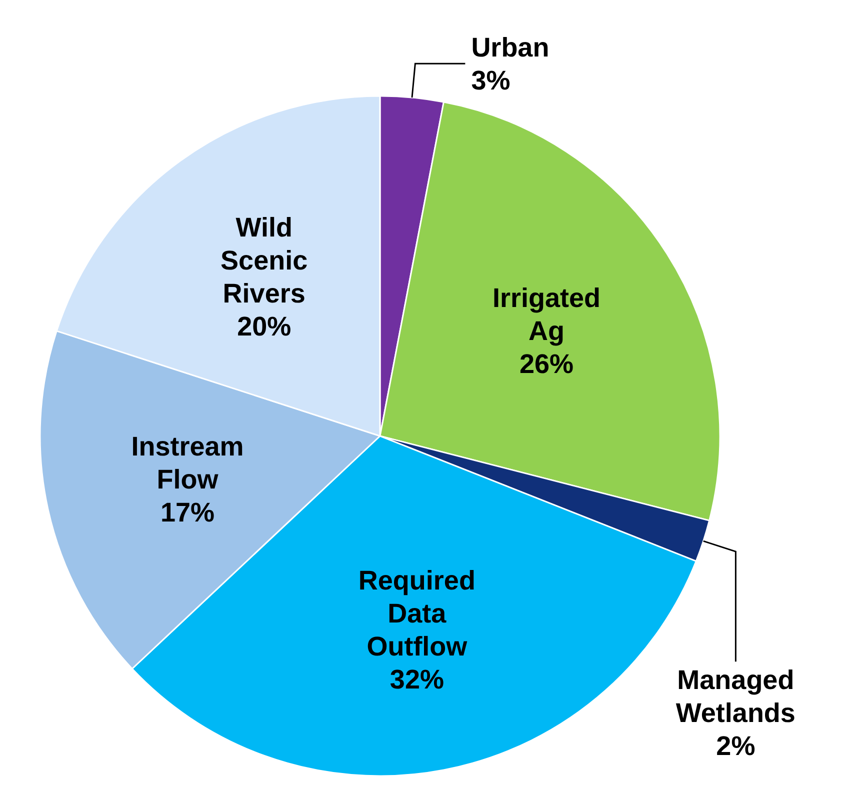 This screenshot has width=849, height=794. What do you see at coordinates (736, 696) in the screenshot?
I see `slice-label: Managed Wetlands` at bounding box center [736, 696].